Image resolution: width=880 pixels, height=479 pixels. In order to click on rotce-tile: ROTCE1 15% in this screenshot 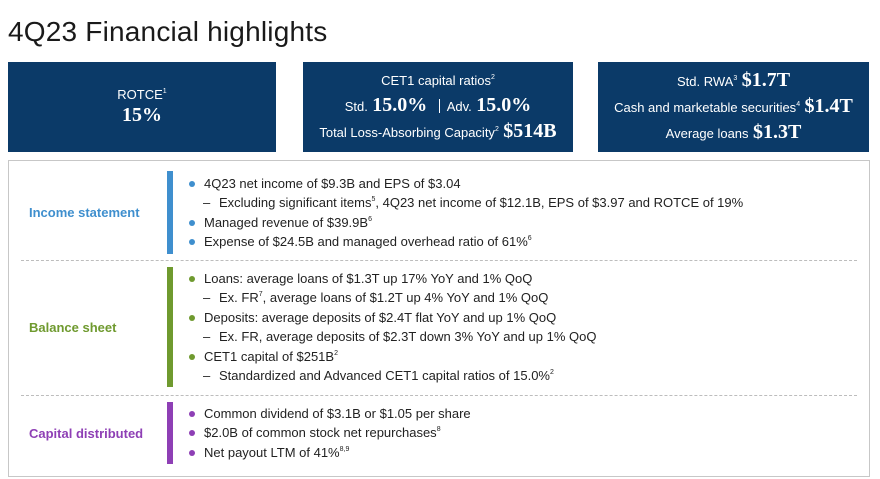, I will do `click(142, 107)`.